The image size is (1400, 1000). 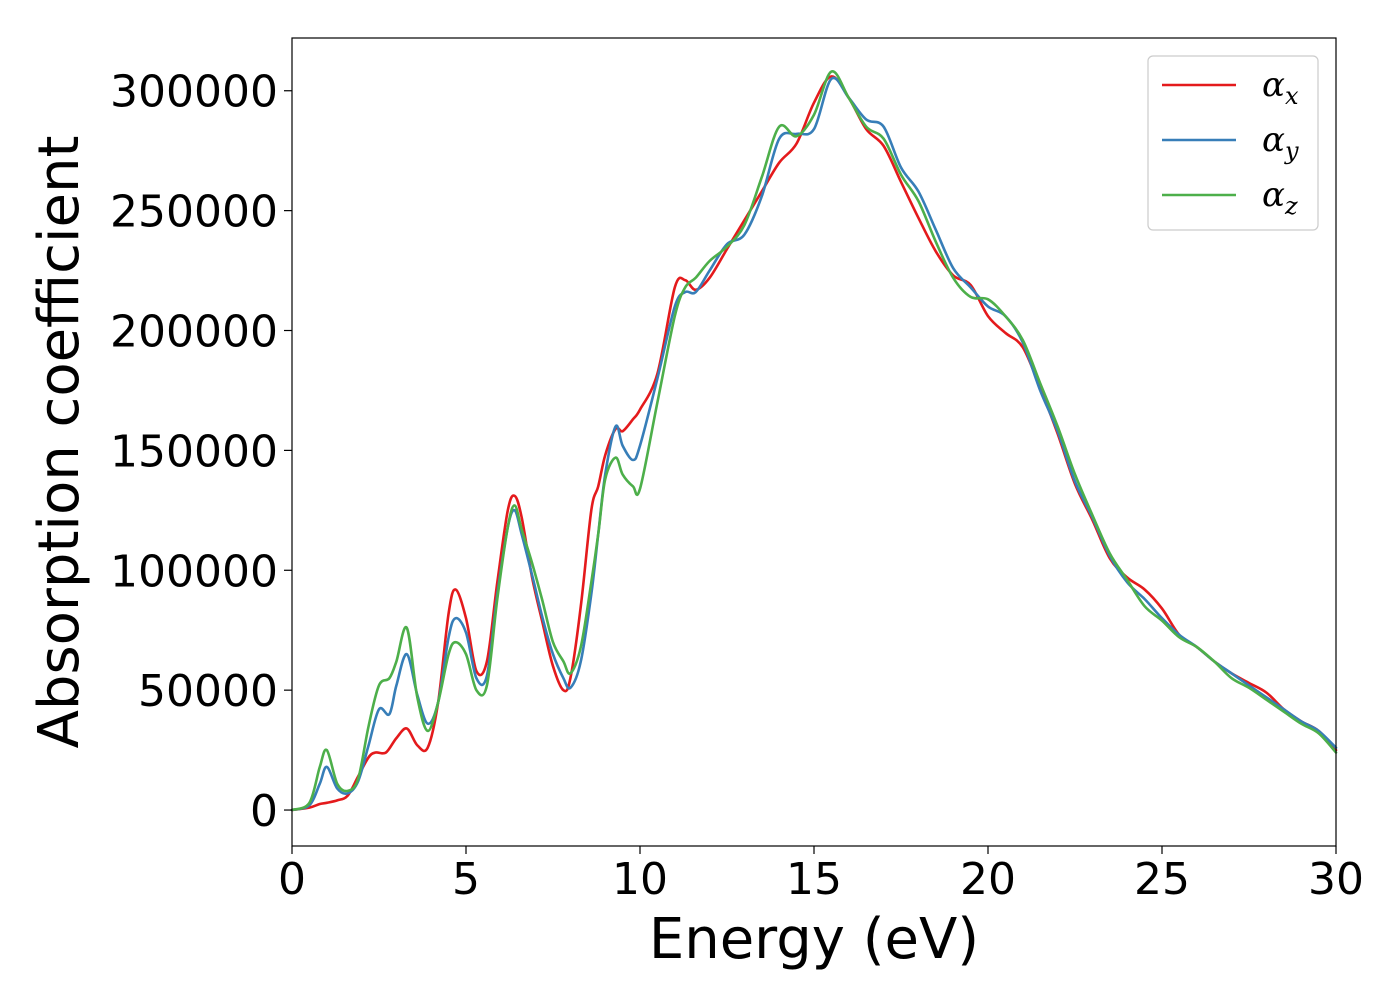 I want to click on y-tick-label: 250000, so click(x=194, y=212).